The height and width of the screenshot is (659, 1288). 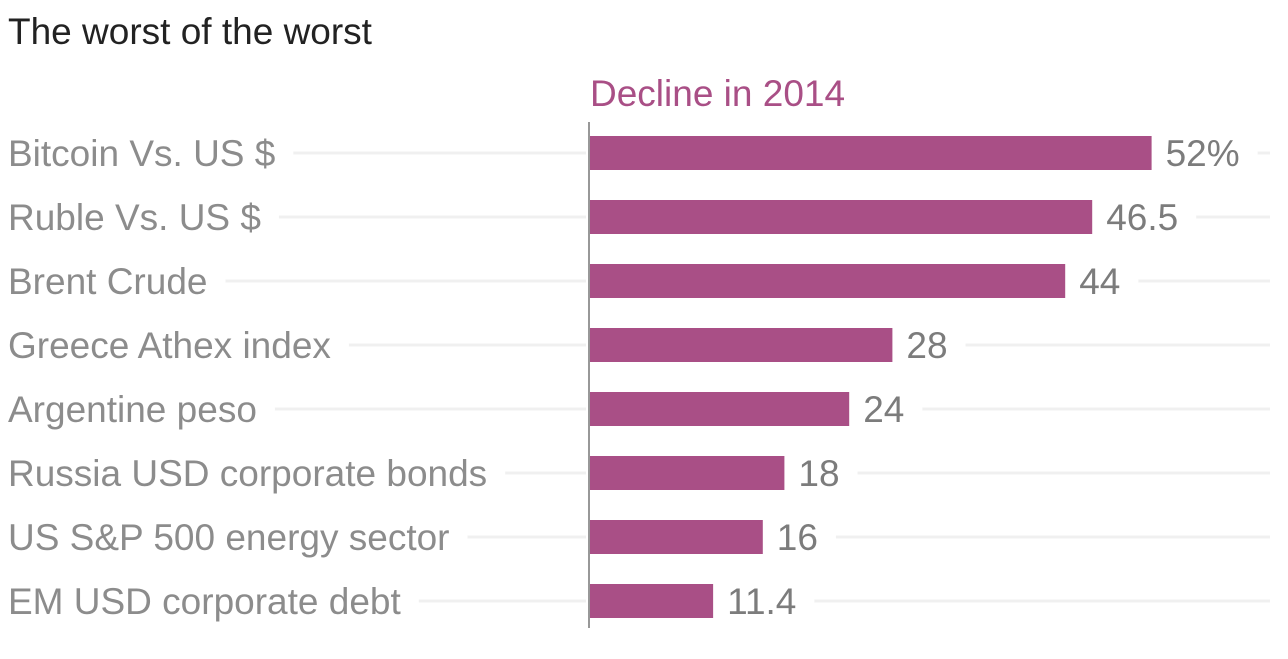 I want to click on category-label: Greece Athex index, so click(x=169, y=345).